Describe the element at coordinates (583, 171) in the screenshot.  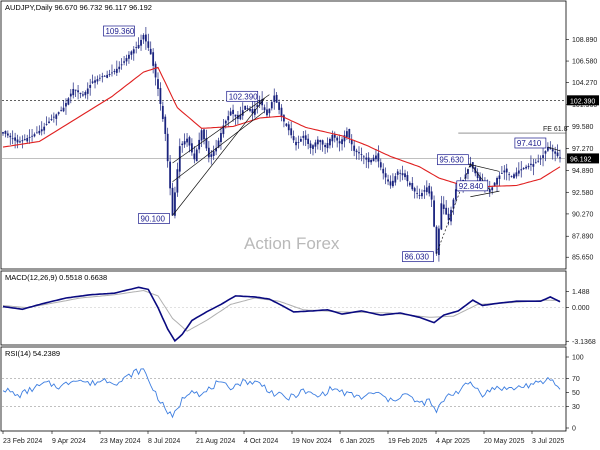
I see `price-tick-label: 94.890` at that location.